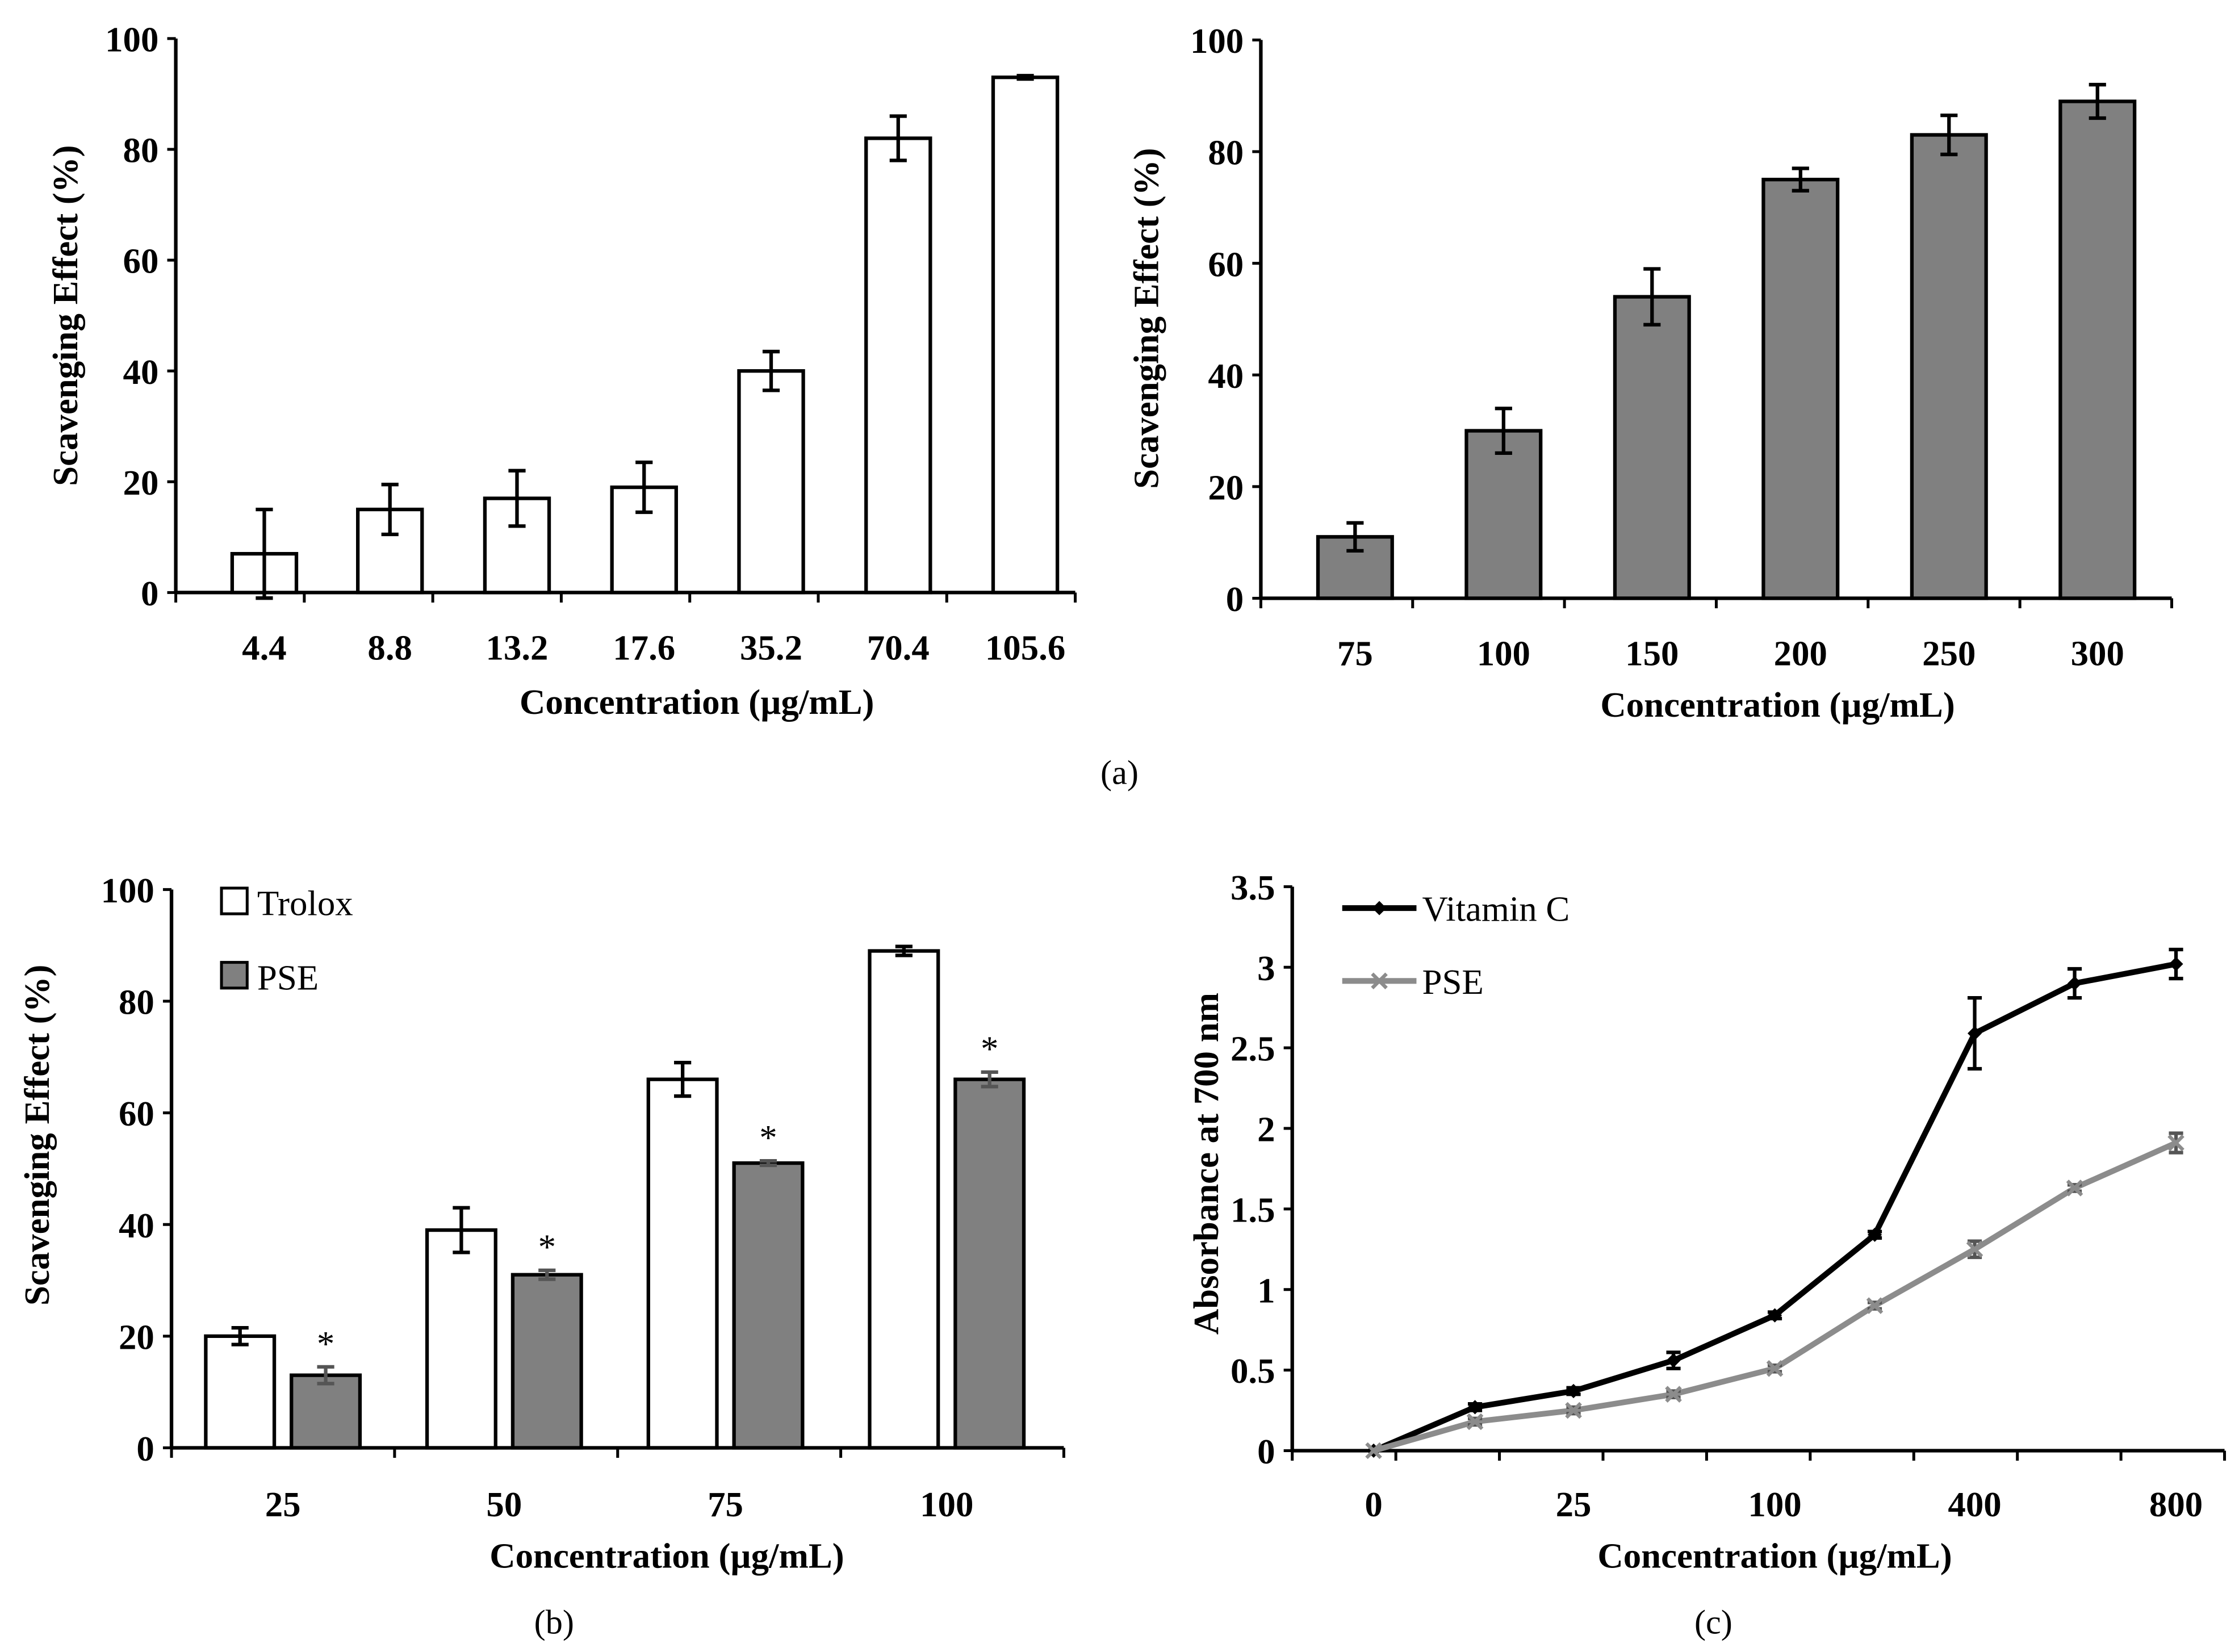 This screenshot has width=2239, height=1652. What do you see at coordinates (1266, 1129) in the screenshot?
I see `y-tick-label: 2` at bounding box center [1266, 1129].